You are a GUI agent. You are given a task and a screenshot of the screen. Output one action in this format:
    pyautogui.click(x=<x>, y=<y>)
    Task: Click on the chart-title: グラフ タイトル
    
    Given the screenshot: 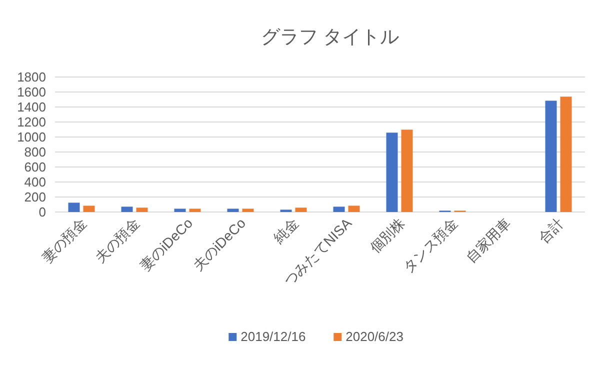 What is the action you would take?
    pyautogui.click(x=330, y=37)
    